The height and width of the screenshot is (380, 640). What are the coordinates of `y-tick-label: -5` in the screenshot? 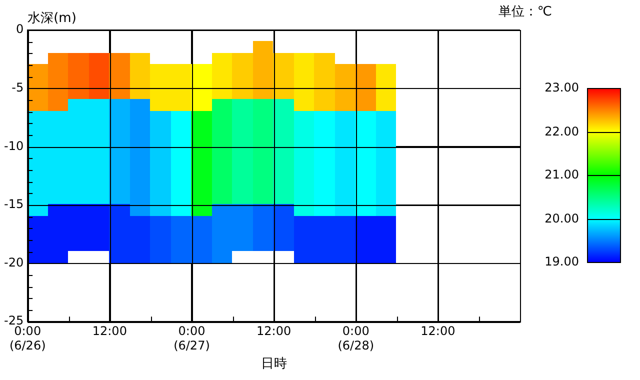 It's located at (18, 87).